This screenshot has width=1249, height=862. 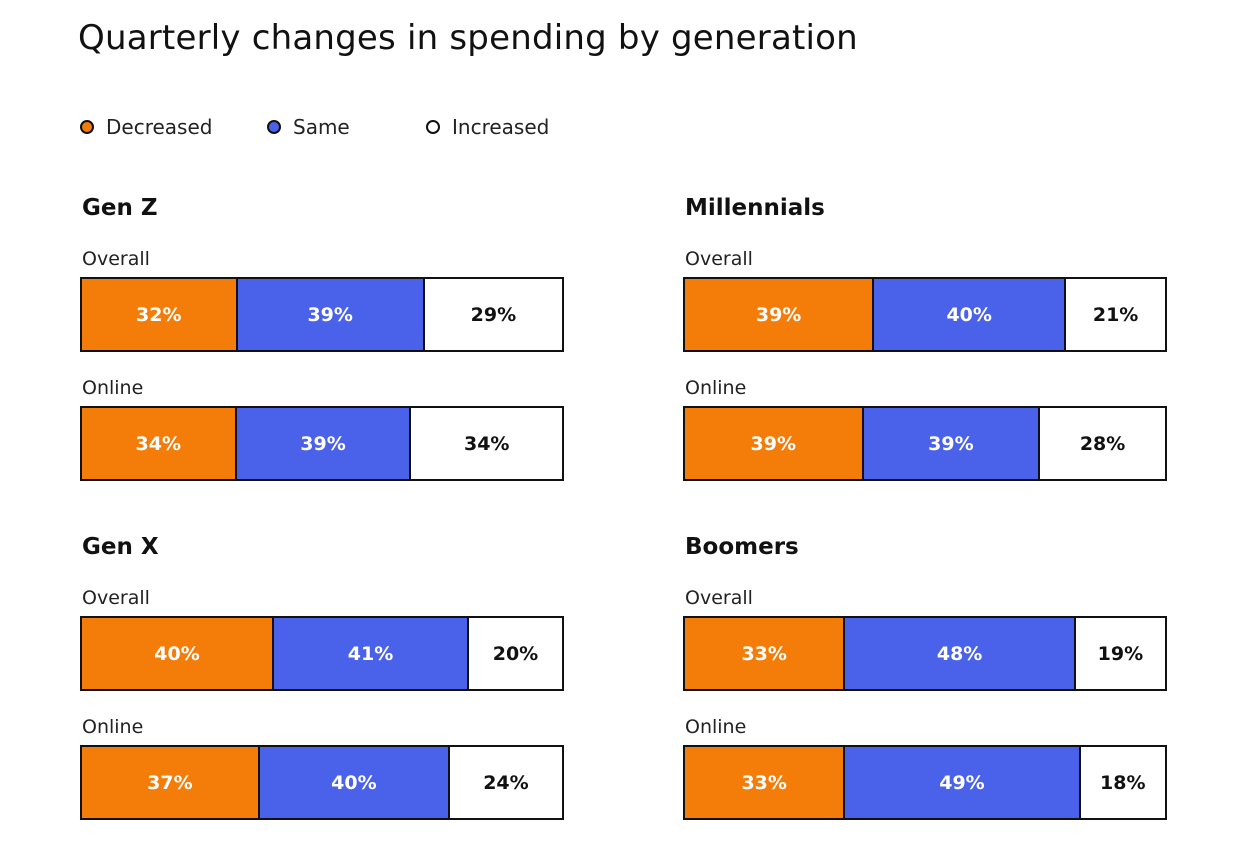 What do you see at coordinates (120, 547) in the screenshot?
I see `panel-title: Gen X` at bounding box center [120, 547].